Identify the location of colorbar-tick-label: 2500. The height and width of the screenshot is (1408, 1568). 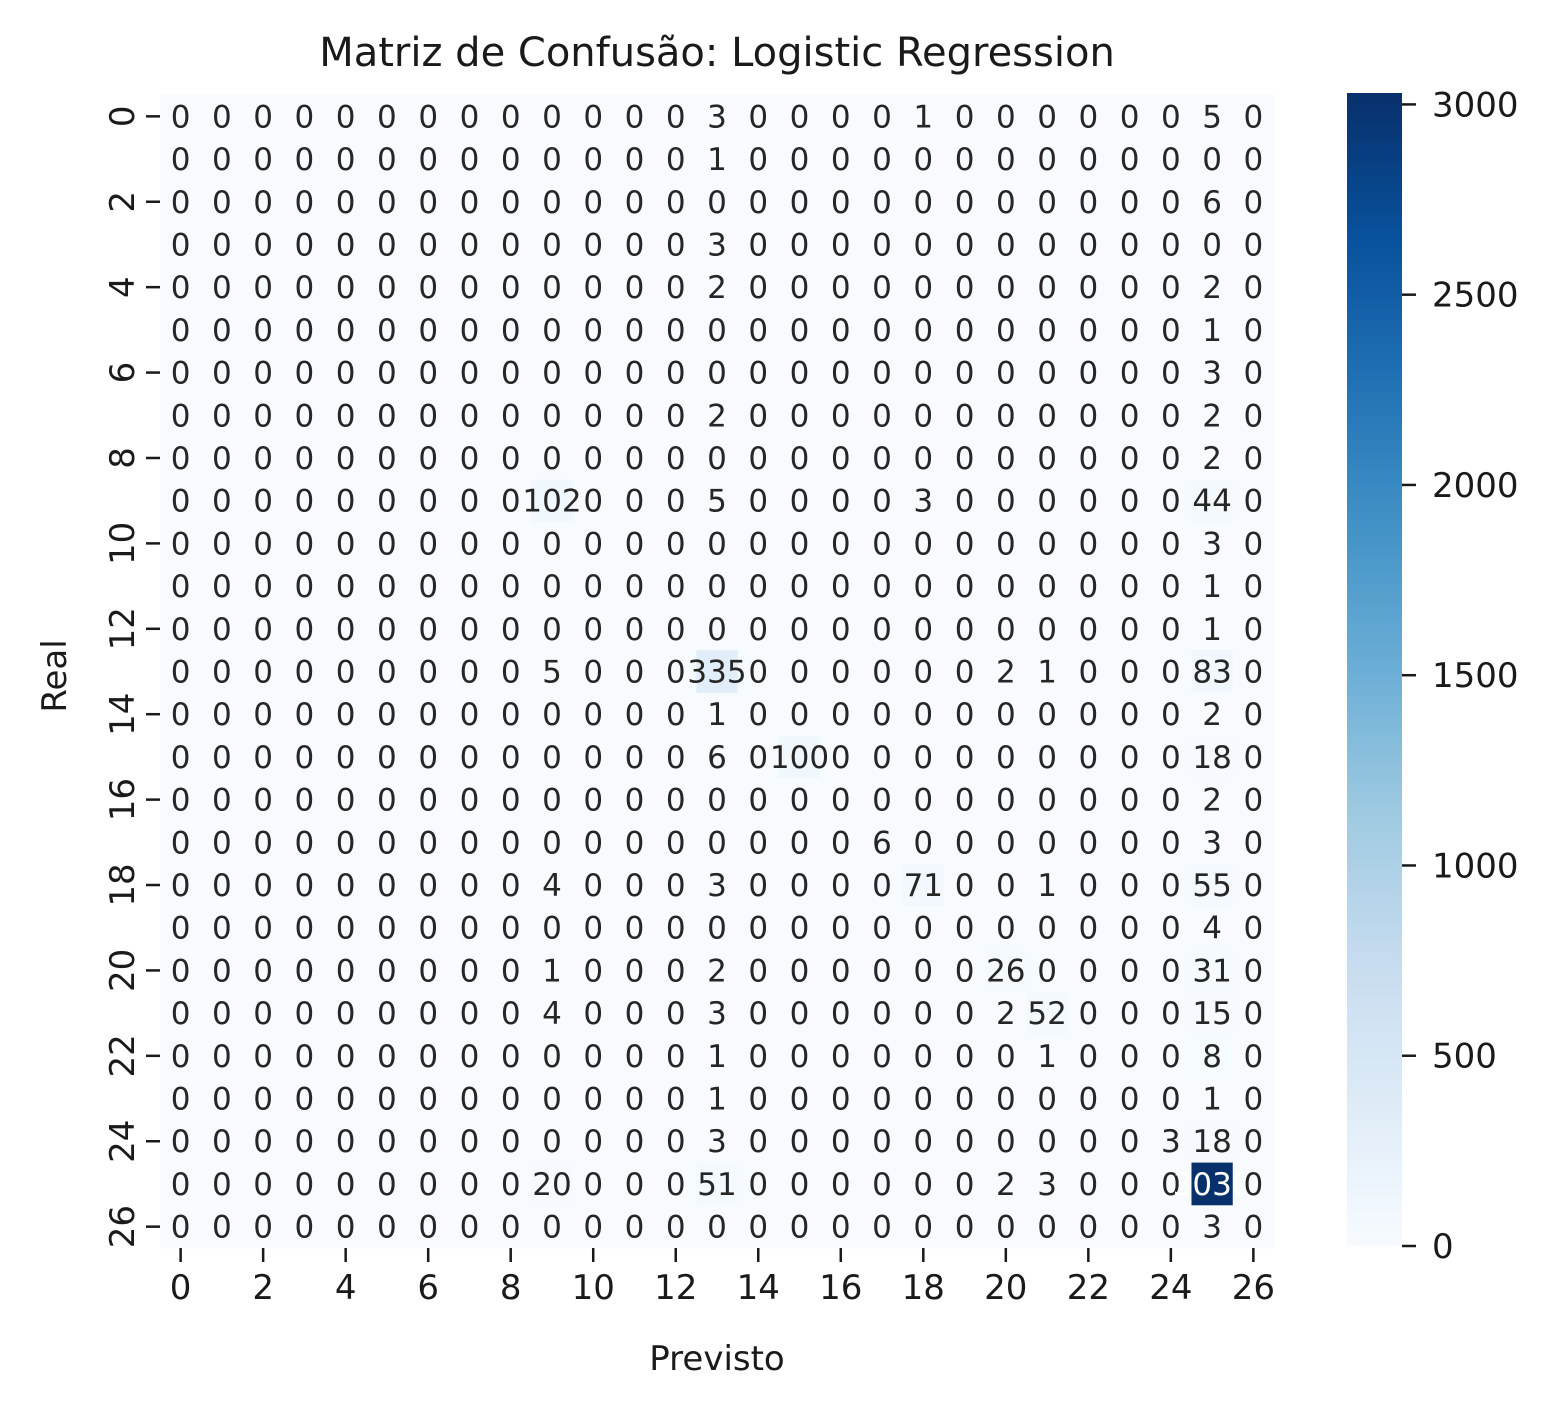
(1475, 296).